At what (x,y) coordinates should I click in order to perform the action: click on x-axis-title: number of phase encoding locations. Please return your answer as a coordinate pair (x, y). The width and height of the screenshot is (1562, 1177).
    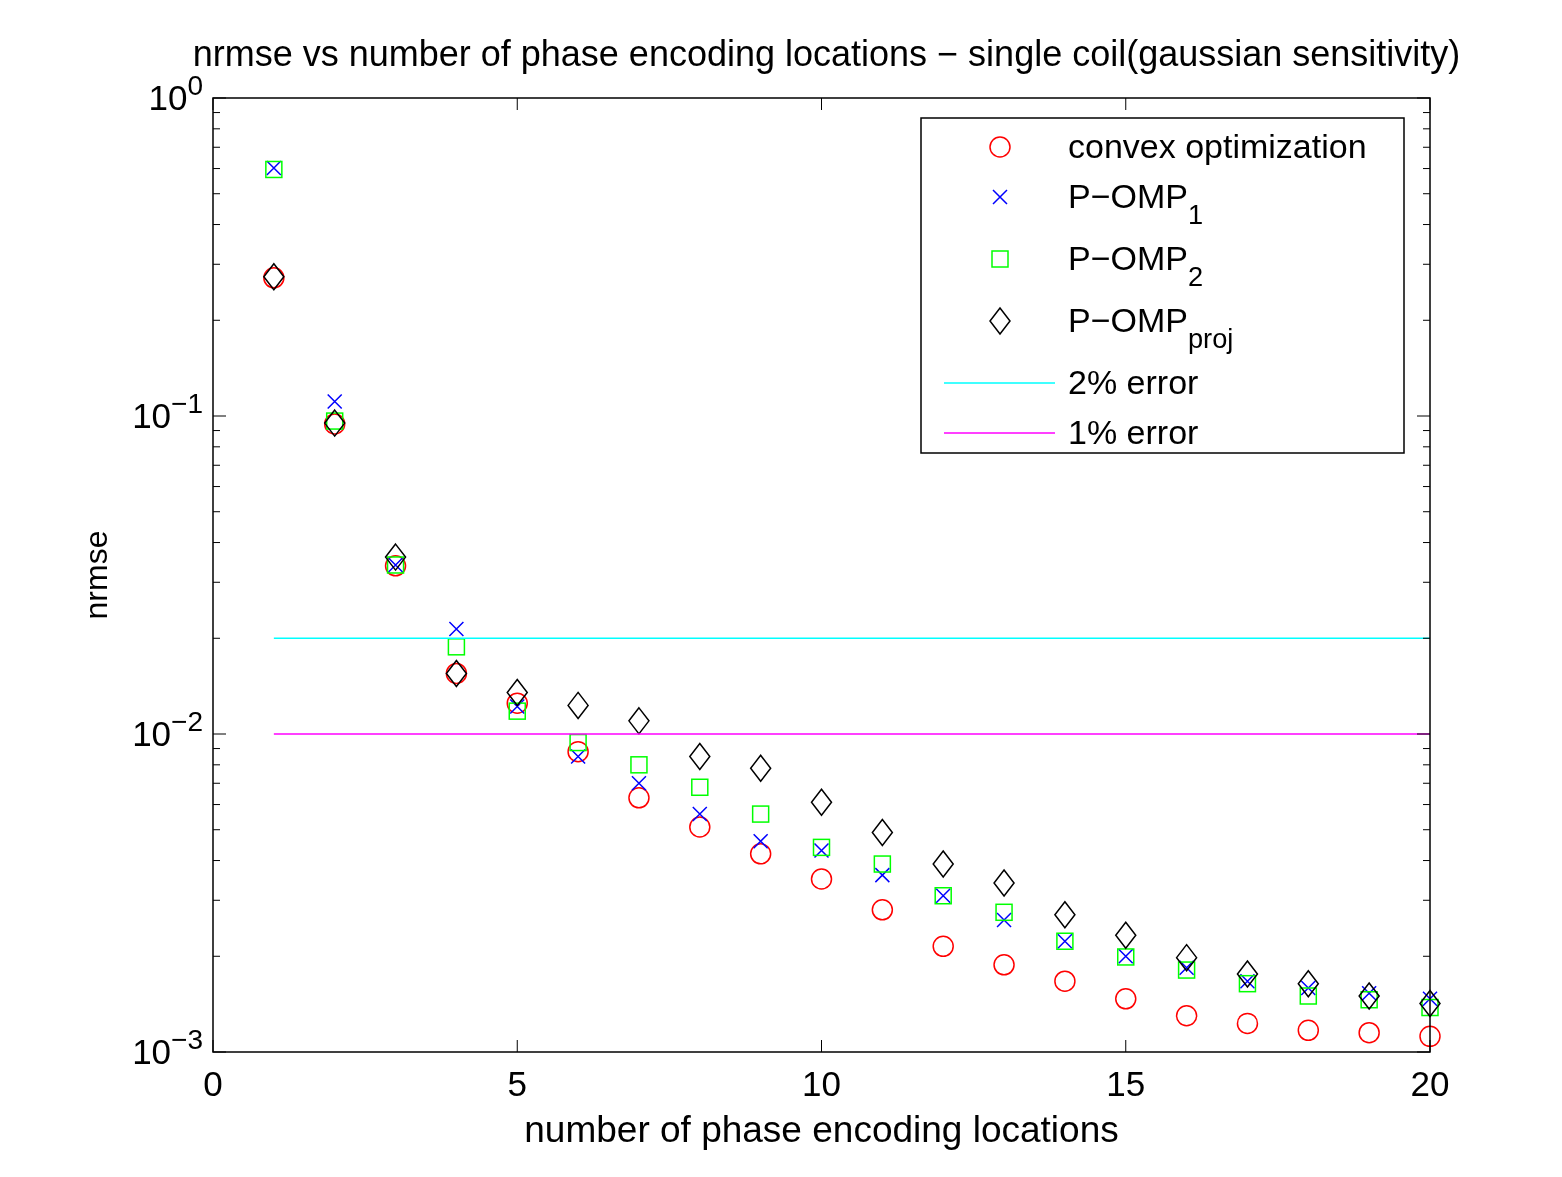
    Looking at the image, I should click on (821, 1129).